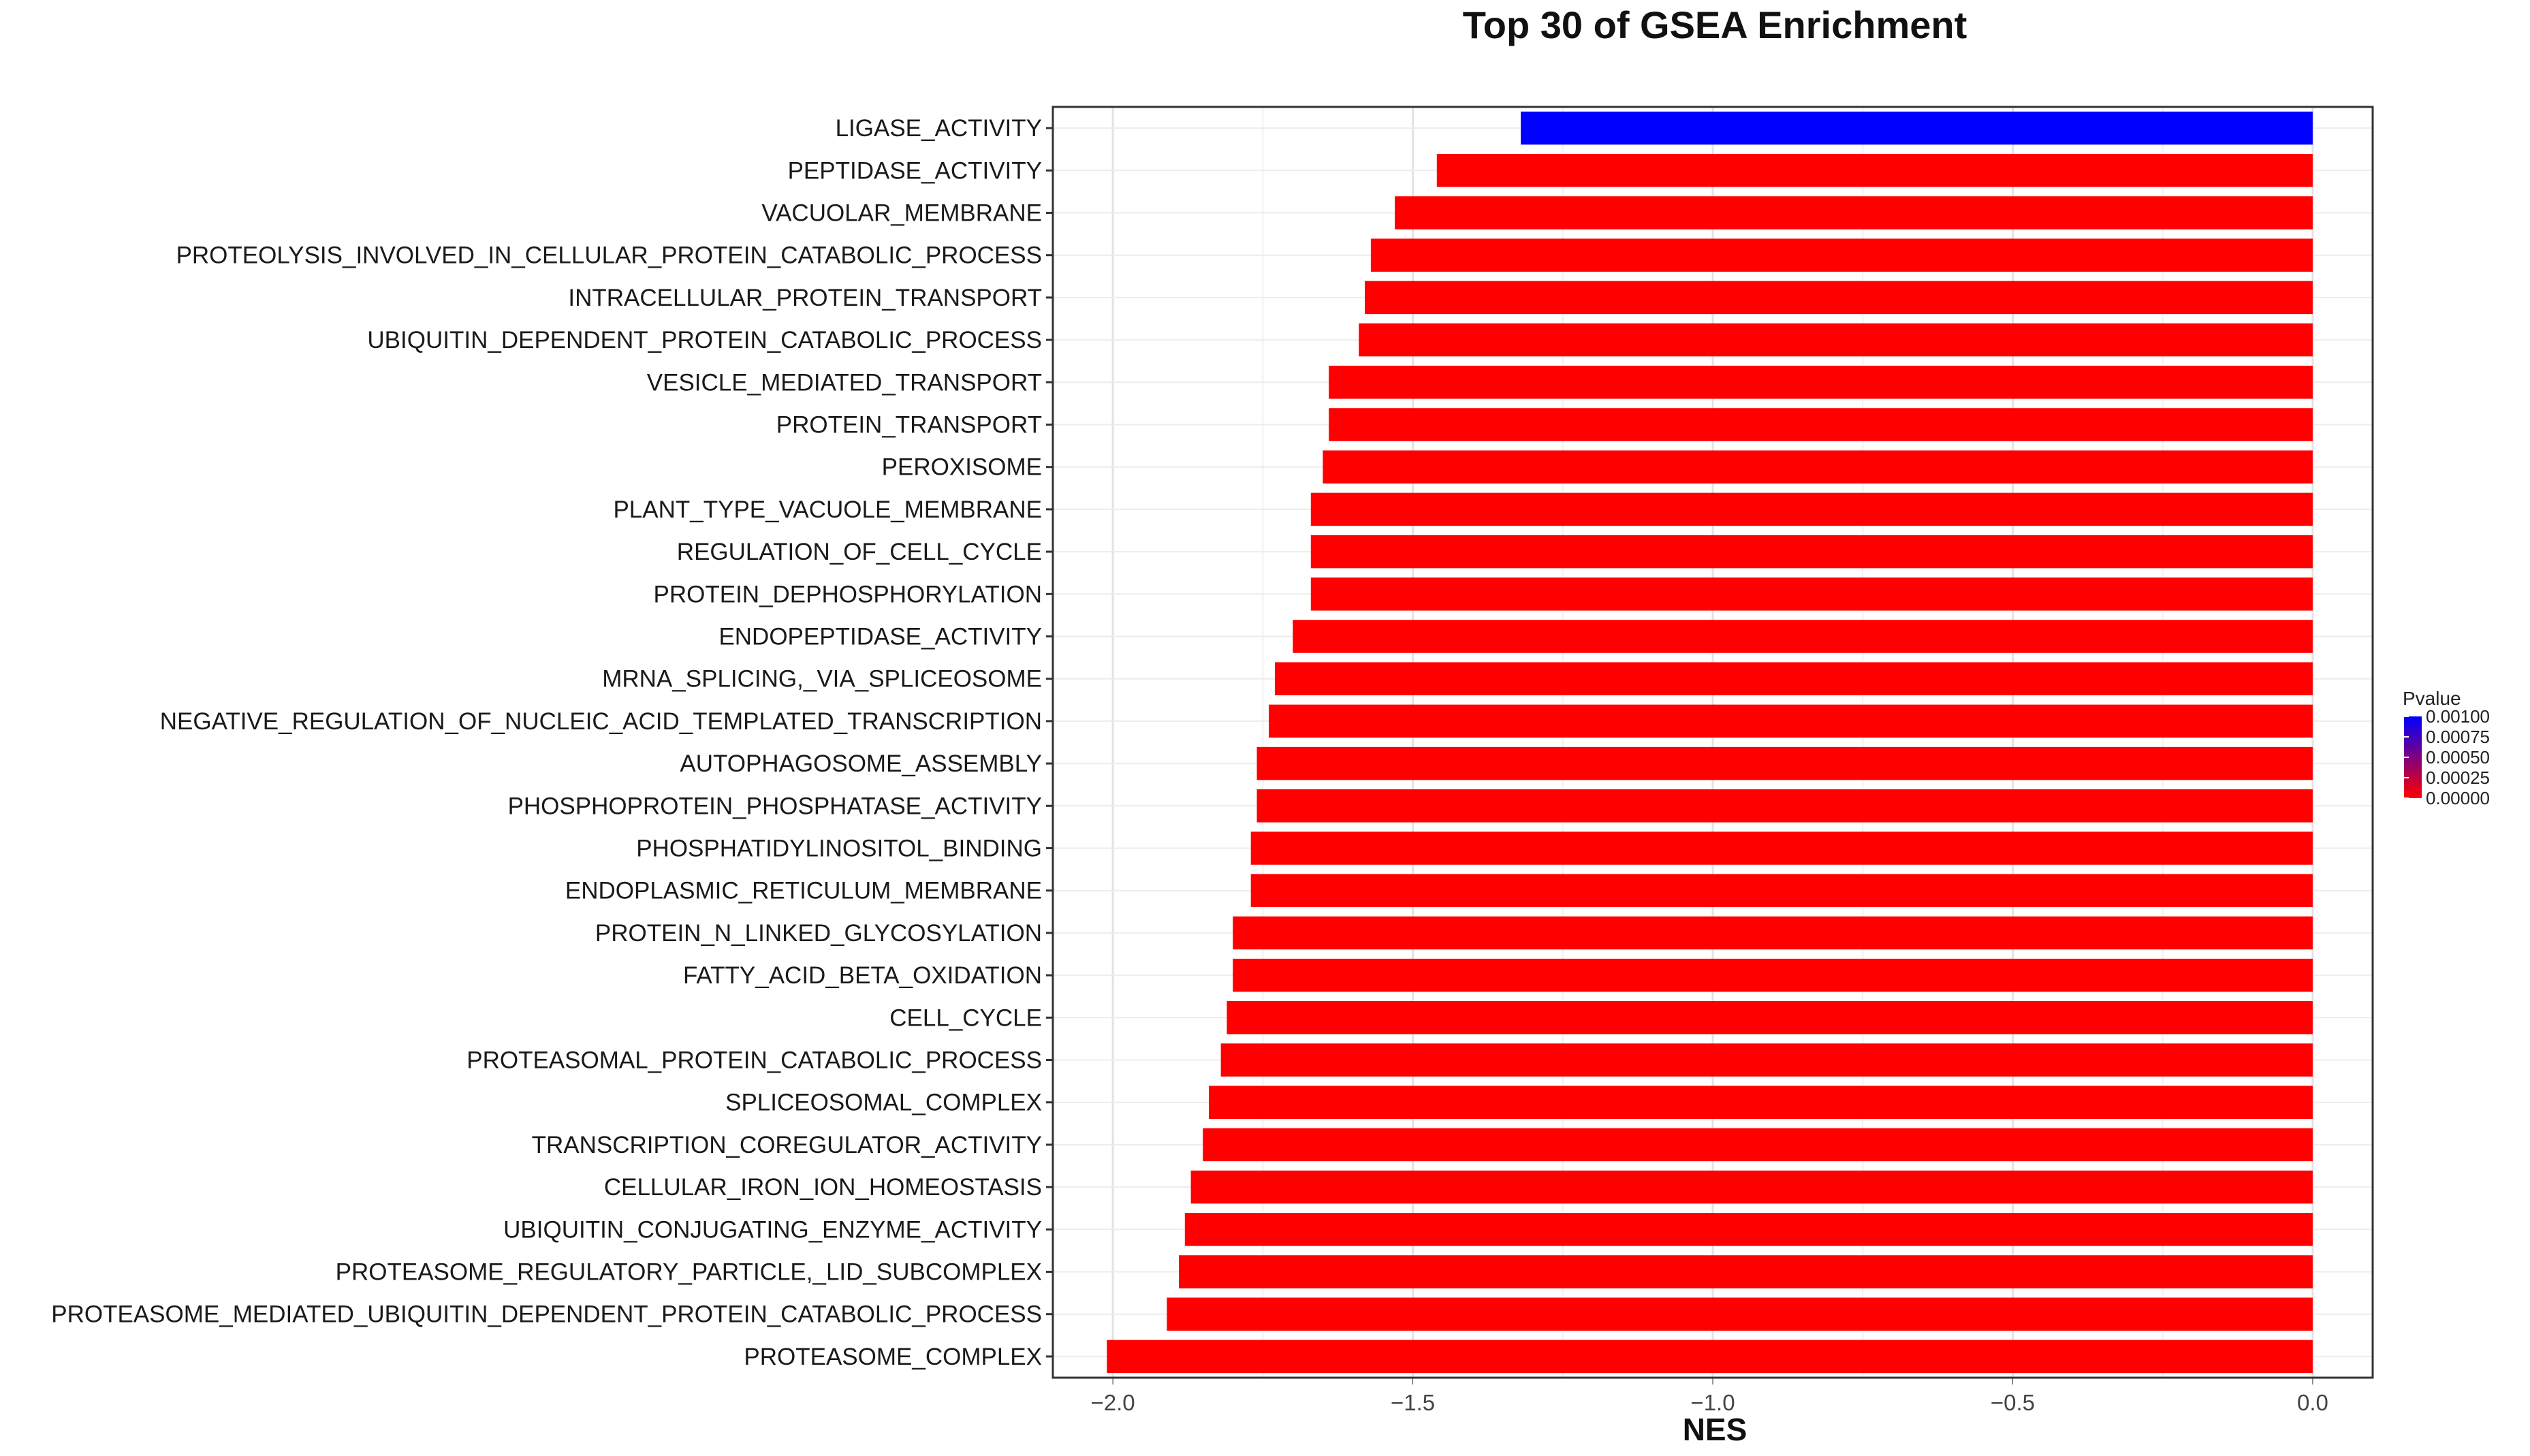 This screenshot has height=1456, width=2530. I want to click on category-label: AUTOPHAGOSOME_ASSEMBLY, so click(861, 763).